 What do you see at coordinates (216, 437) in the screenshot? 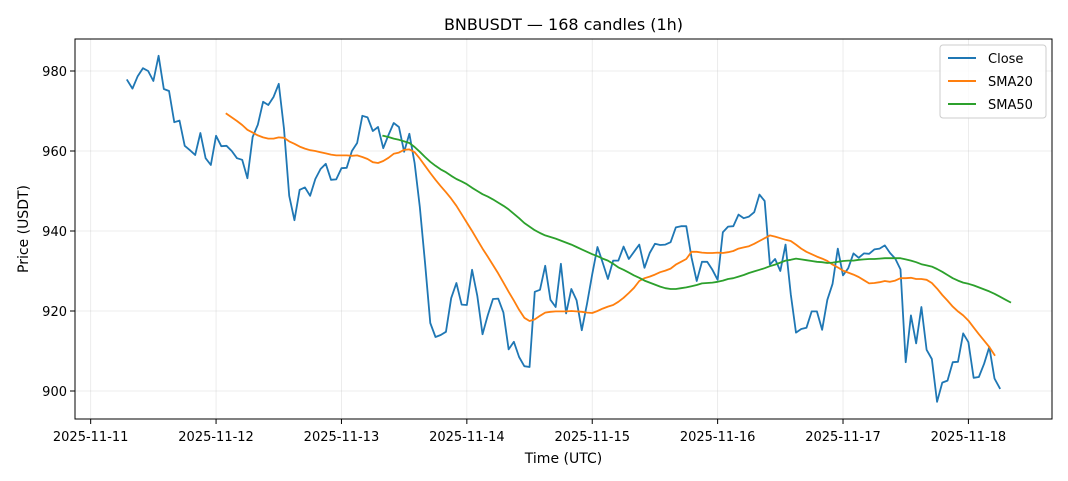
I see `x-tick-label: 2025-11-12` at bounding box center [216, 437].